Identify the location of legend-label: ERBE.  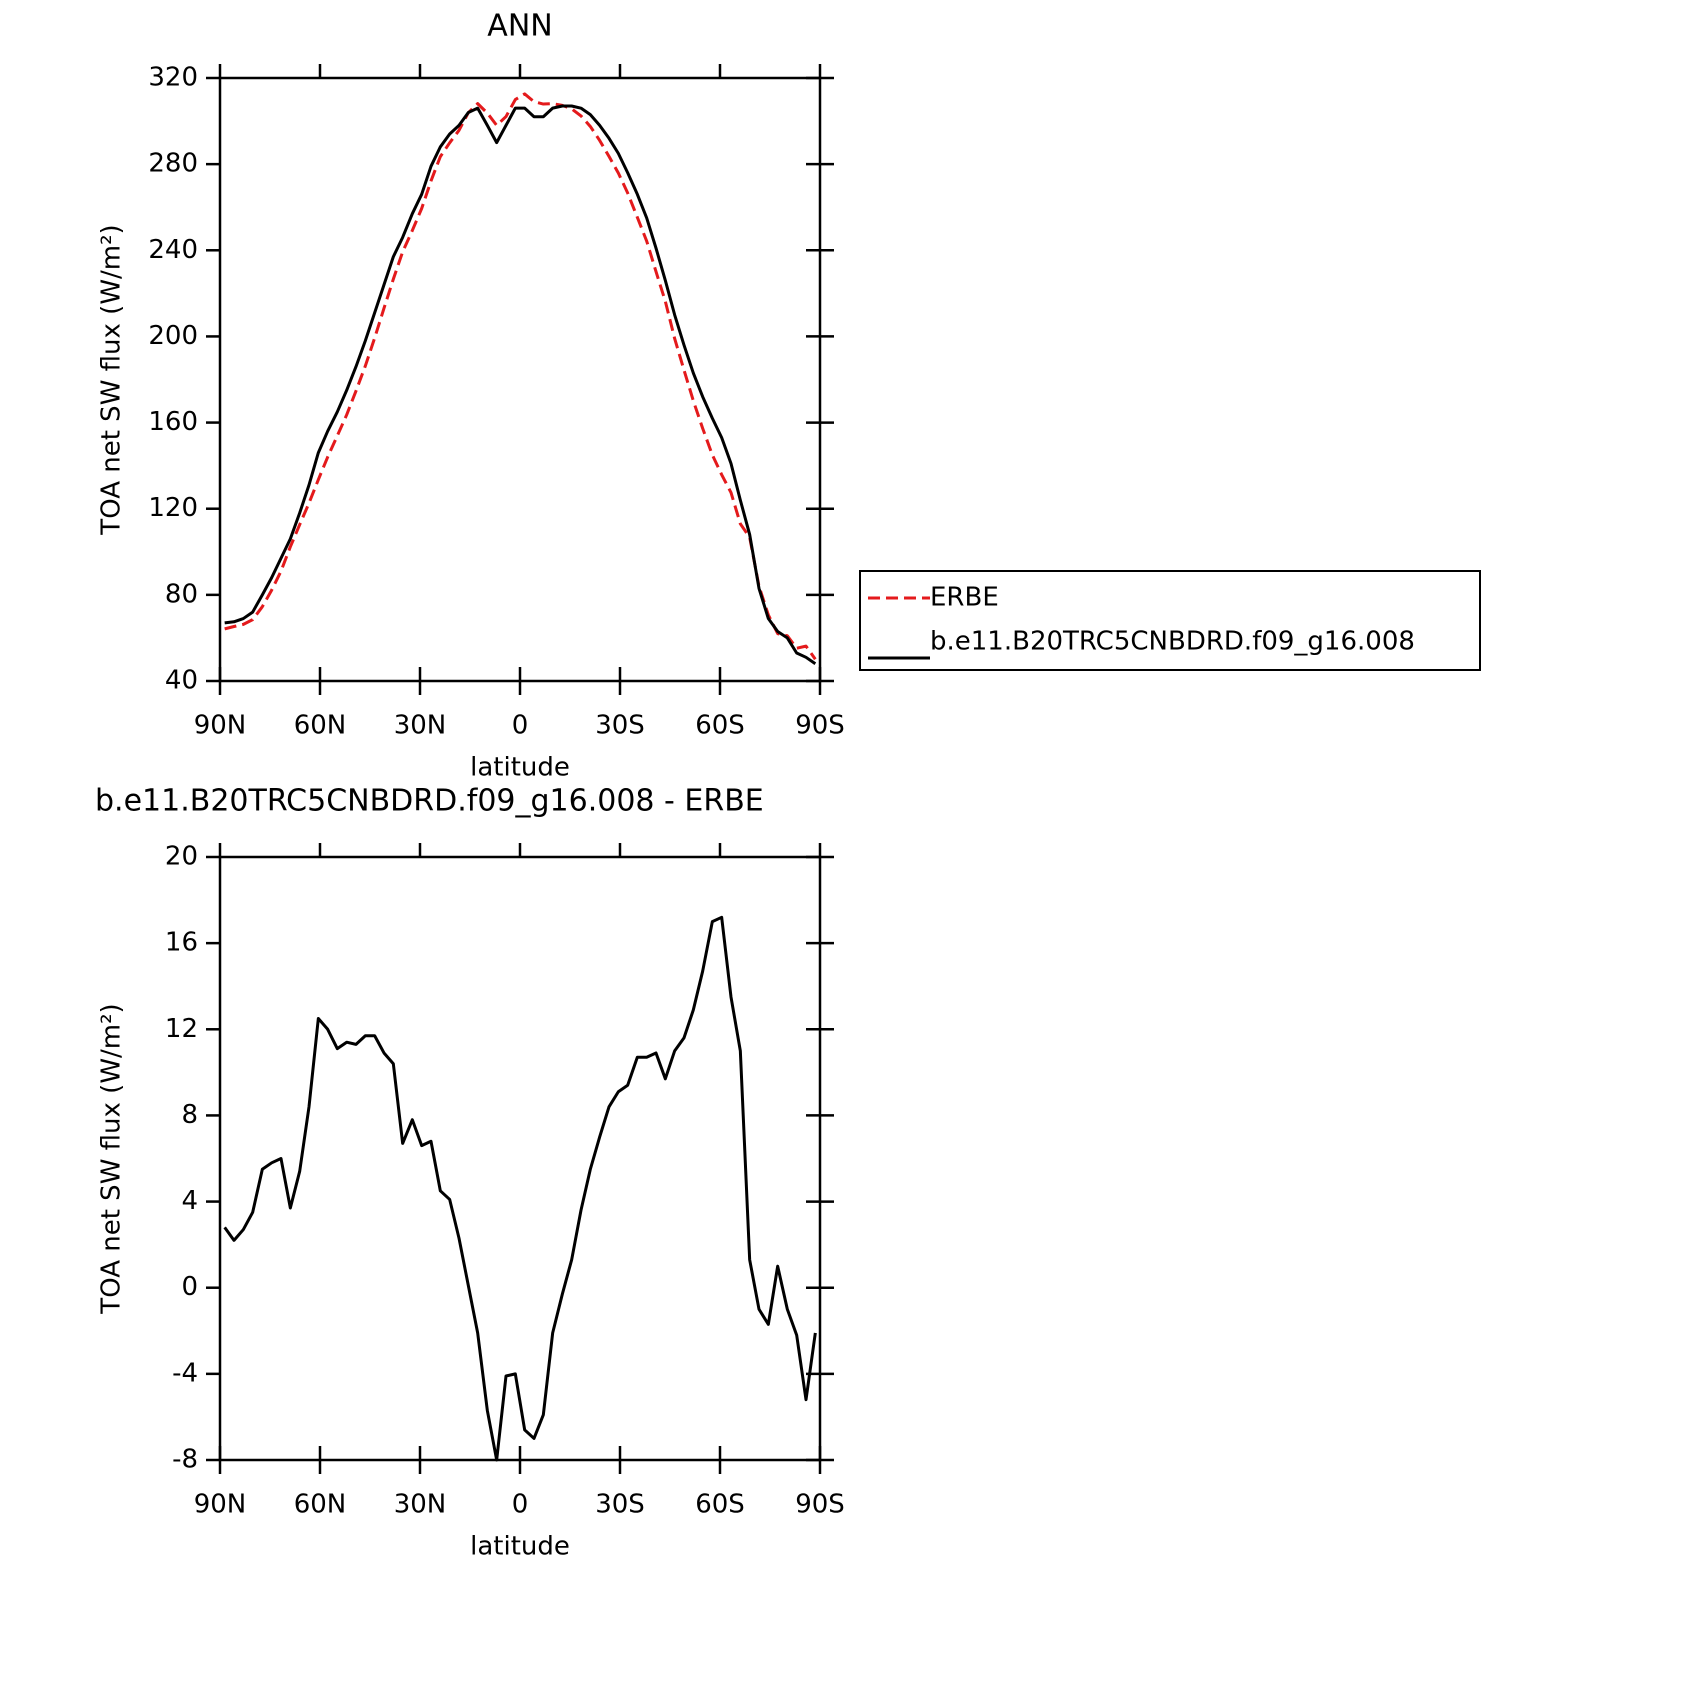
(964, 598).